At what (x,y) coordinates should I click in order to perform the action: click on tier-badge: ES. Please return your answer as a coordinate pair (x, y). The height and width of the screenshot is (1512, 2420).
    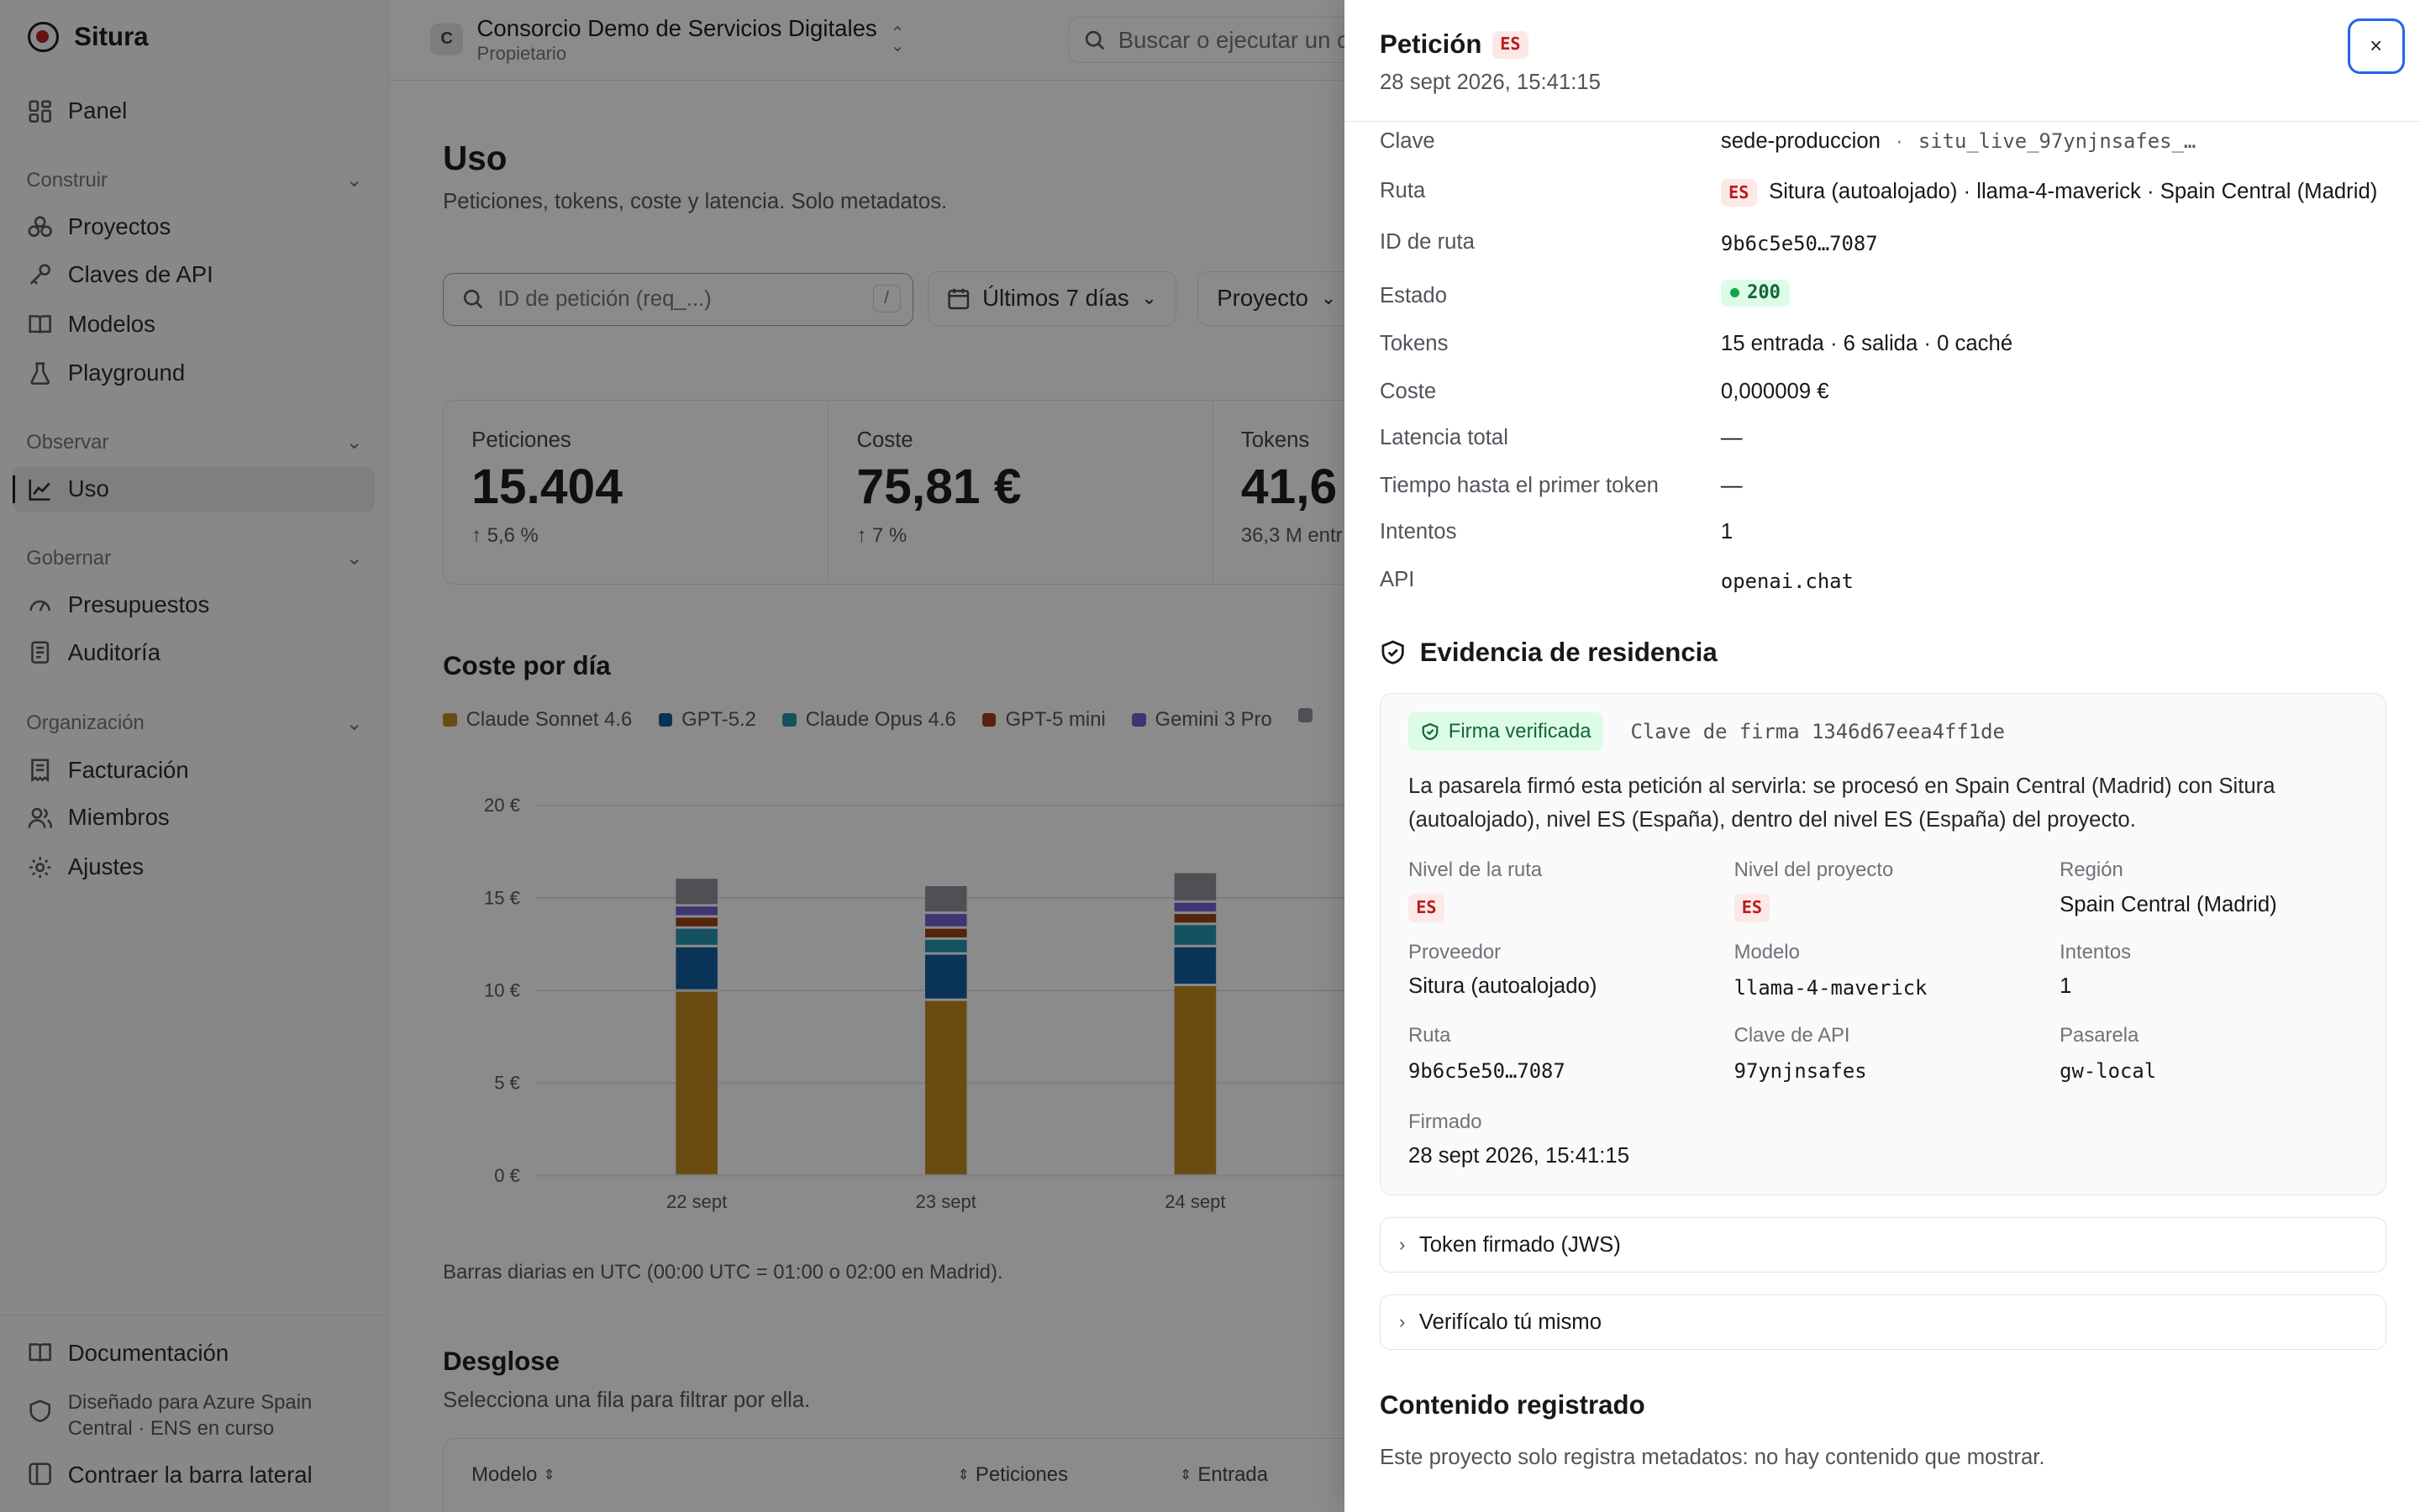
    Looking at the image, I should click on (1739, 193).